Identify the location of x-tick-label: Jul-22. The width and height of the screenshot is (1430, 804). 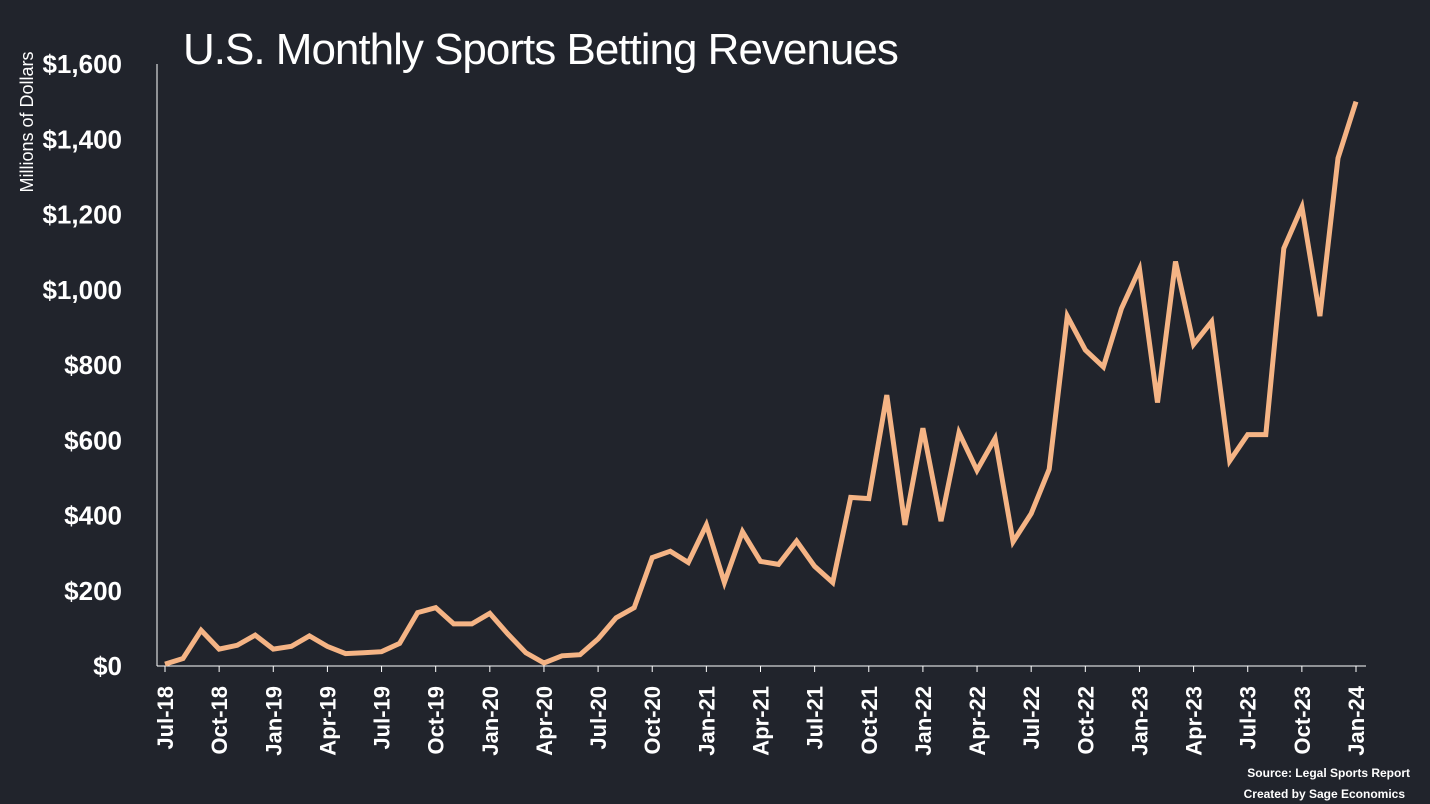
(1031, 718).